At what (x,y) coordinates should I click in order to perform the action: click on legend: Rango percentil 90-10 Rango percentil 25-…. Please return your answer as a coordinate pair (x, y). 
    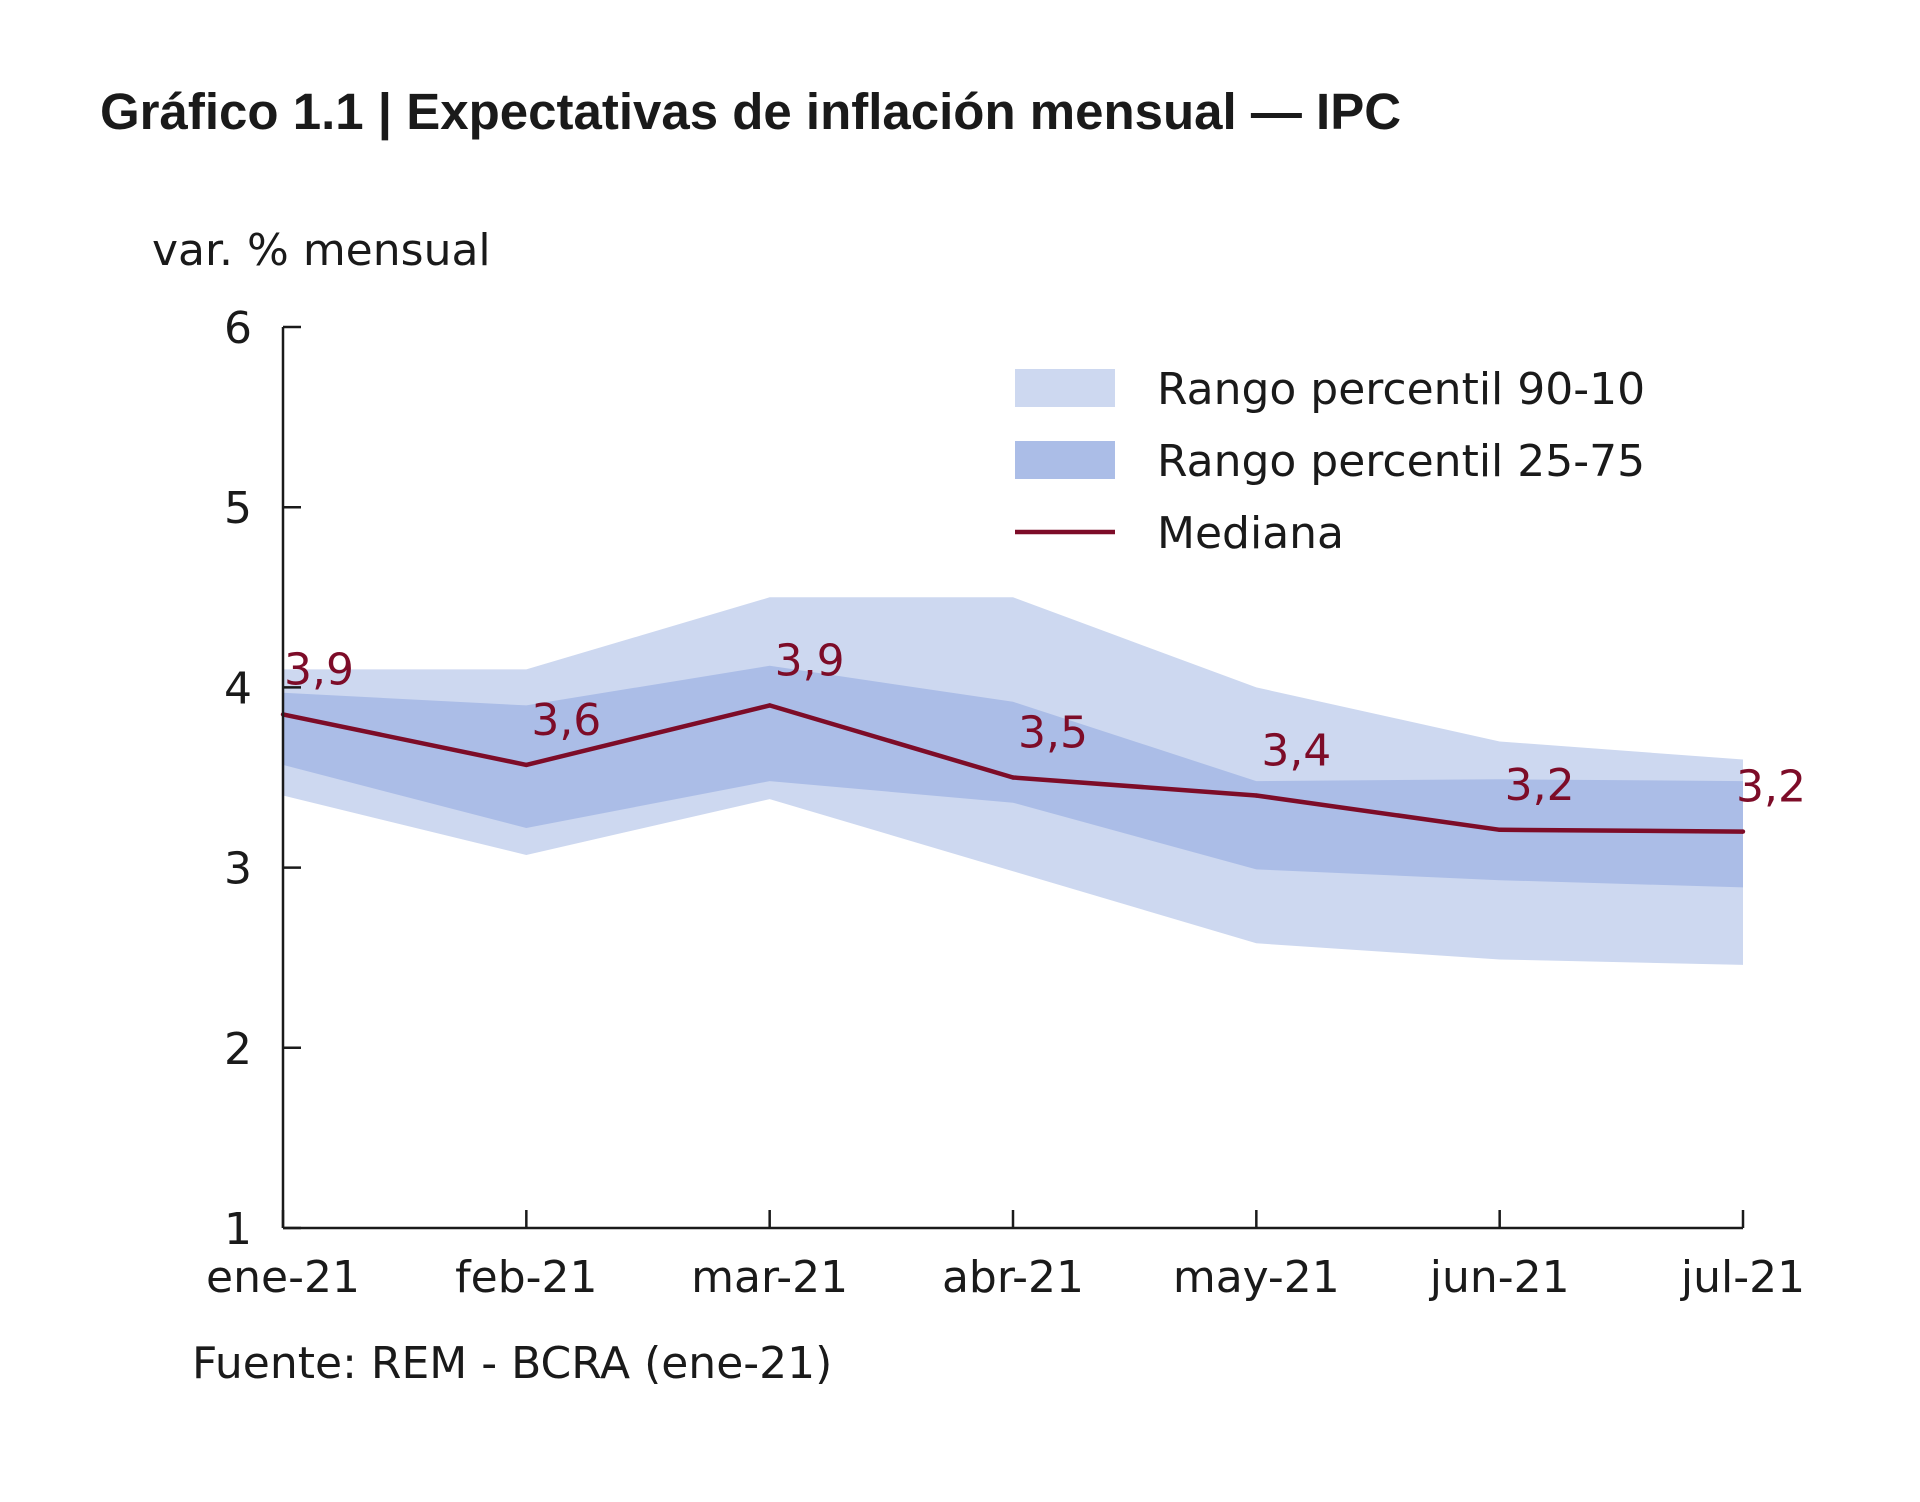
    Looking at the image, I should click on (1330, 461).